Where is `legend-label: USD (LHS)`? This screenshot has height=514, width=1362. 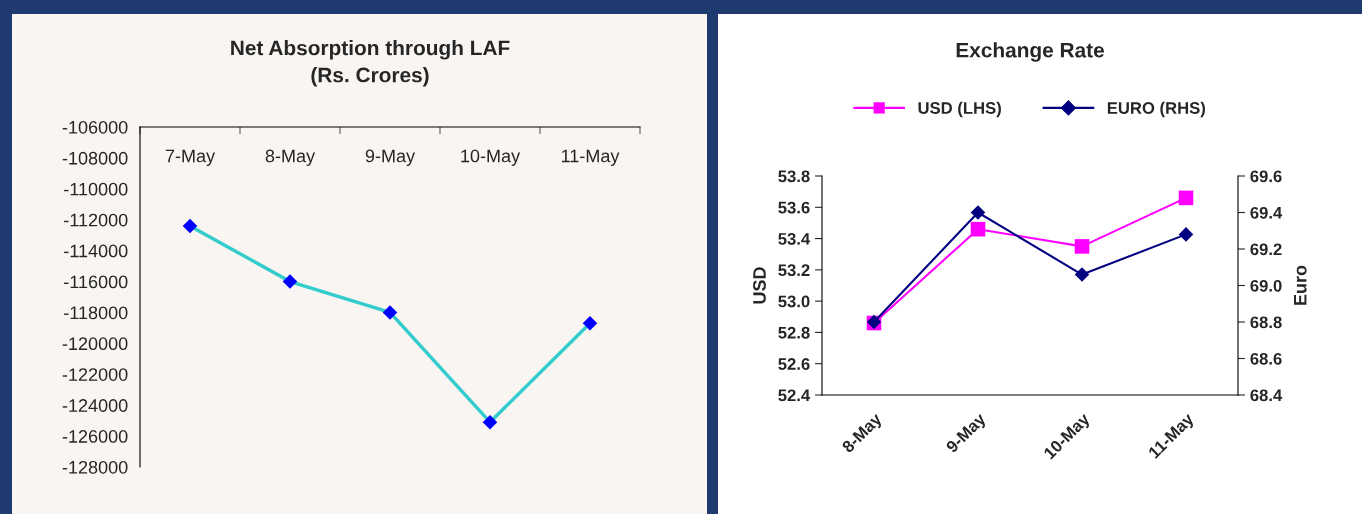 legend-label: USD (LHS) is located at coordinates (959, 109).